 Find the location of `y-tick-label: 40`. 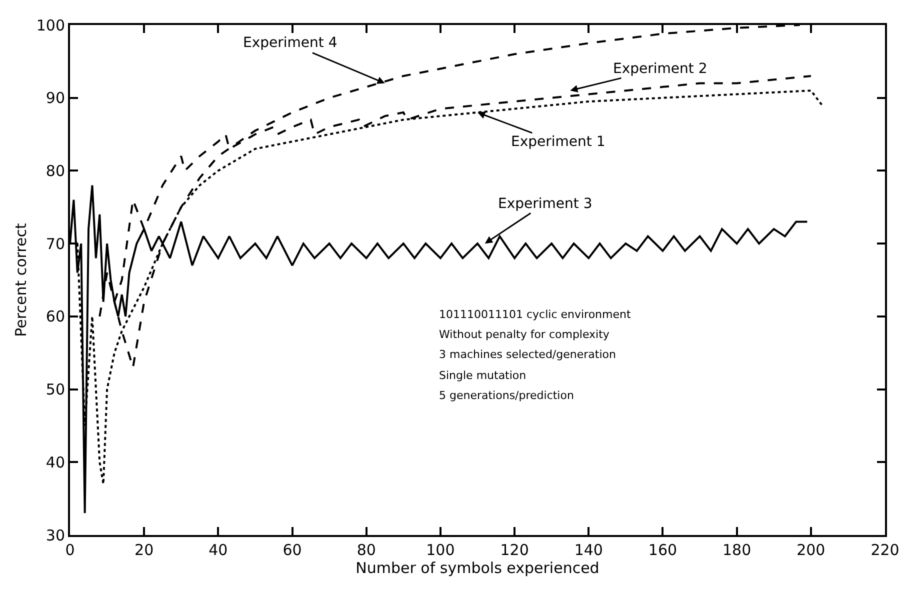

y-tick-label: 40 is located at coordinates (55, 462).